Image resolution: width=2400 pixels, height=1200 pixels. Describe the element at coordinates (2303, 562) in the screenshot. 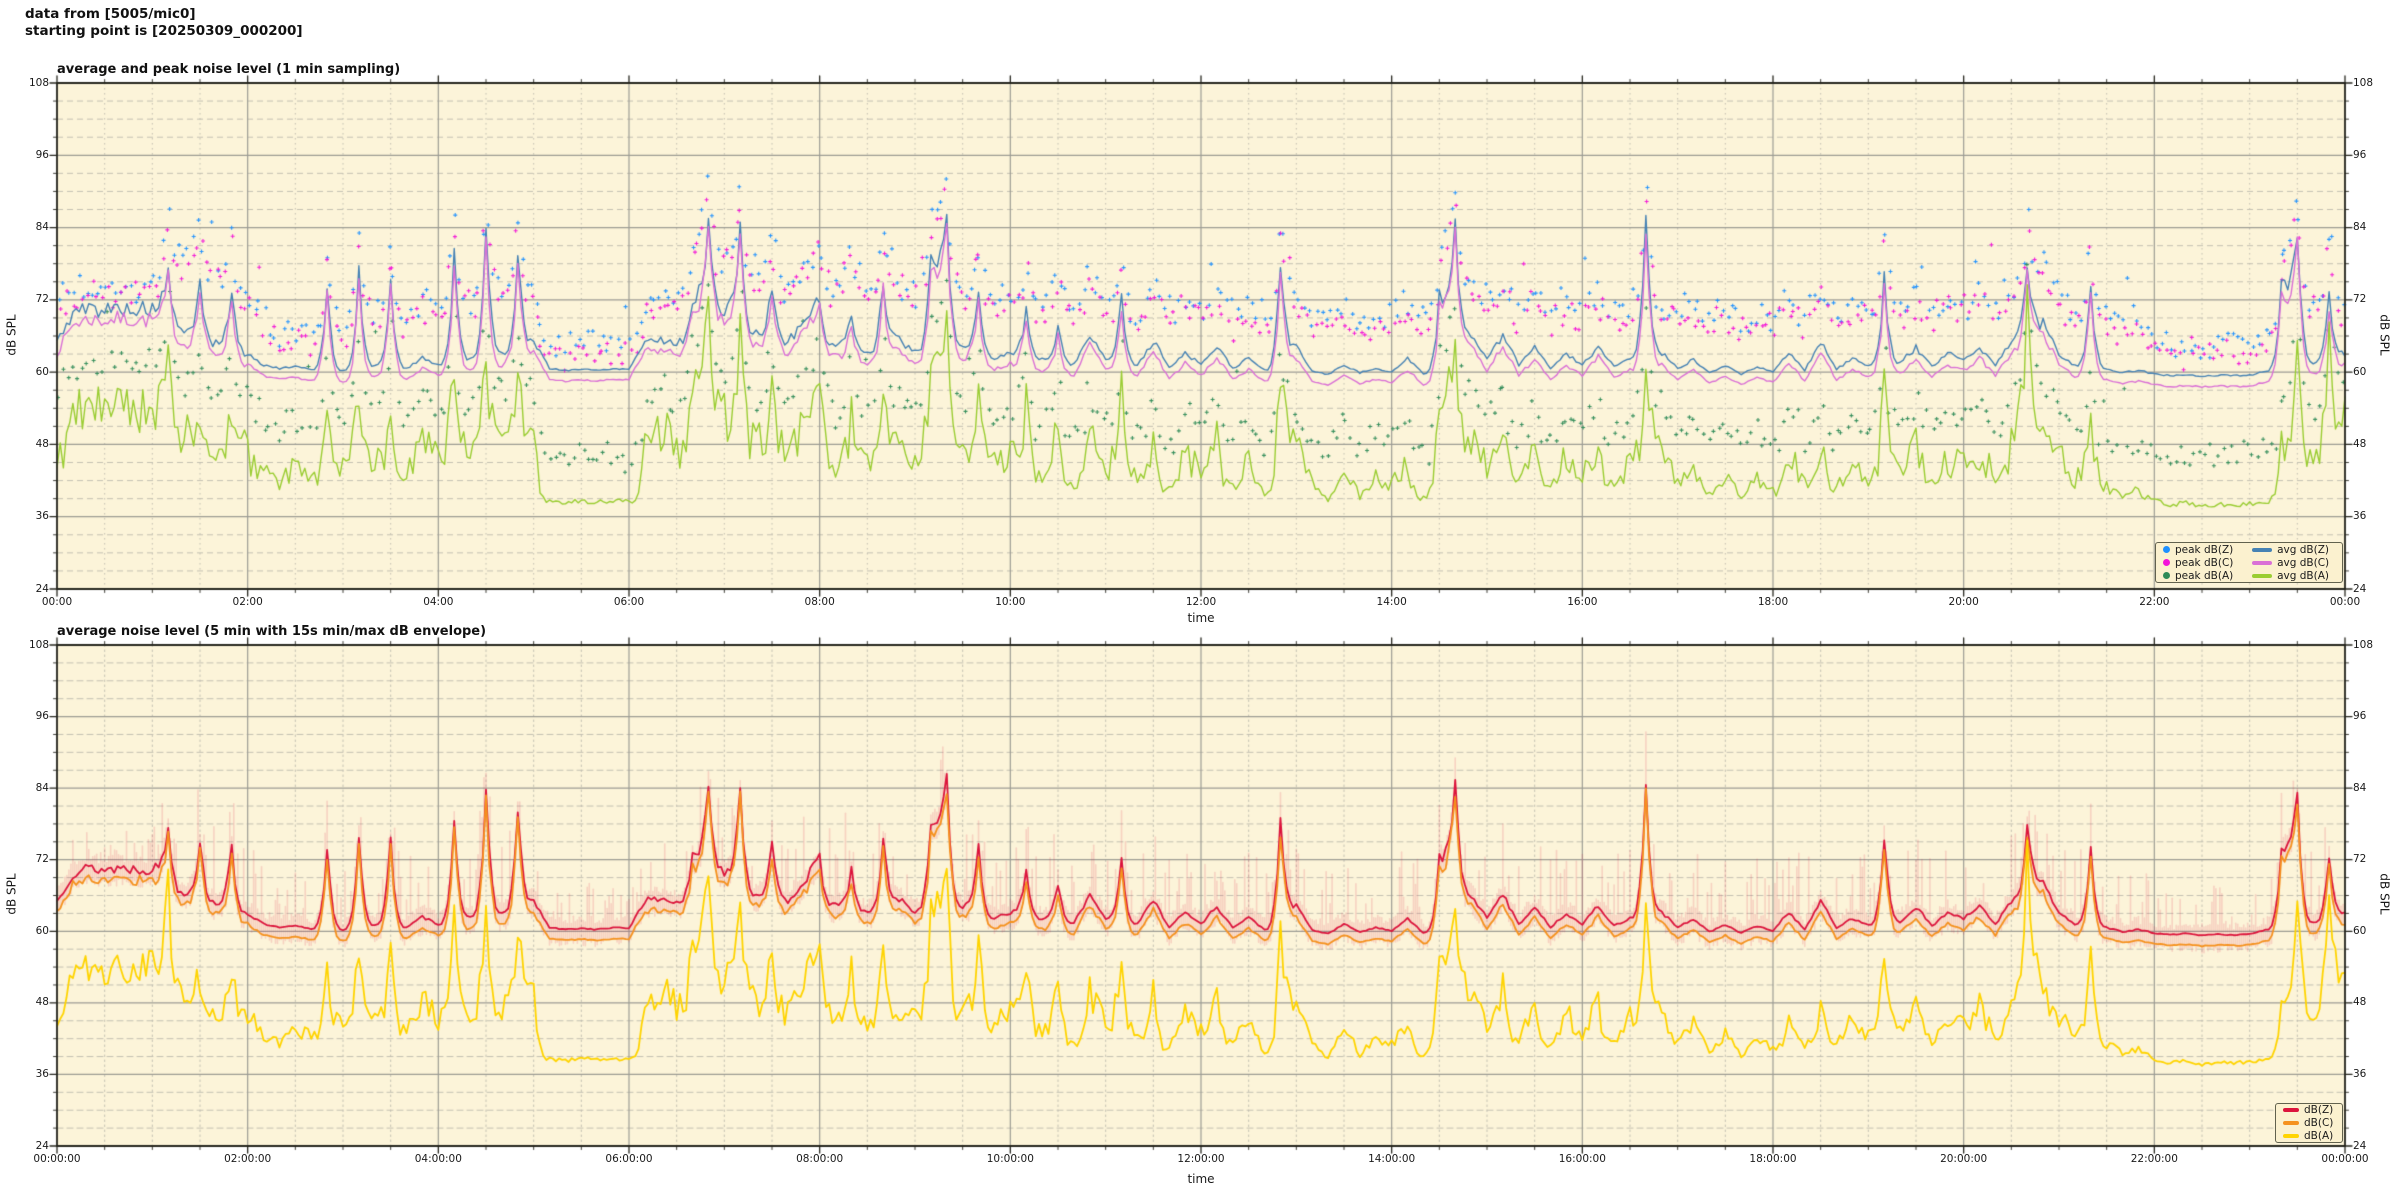

I see `legend-label: avg dB(C)` at that location.